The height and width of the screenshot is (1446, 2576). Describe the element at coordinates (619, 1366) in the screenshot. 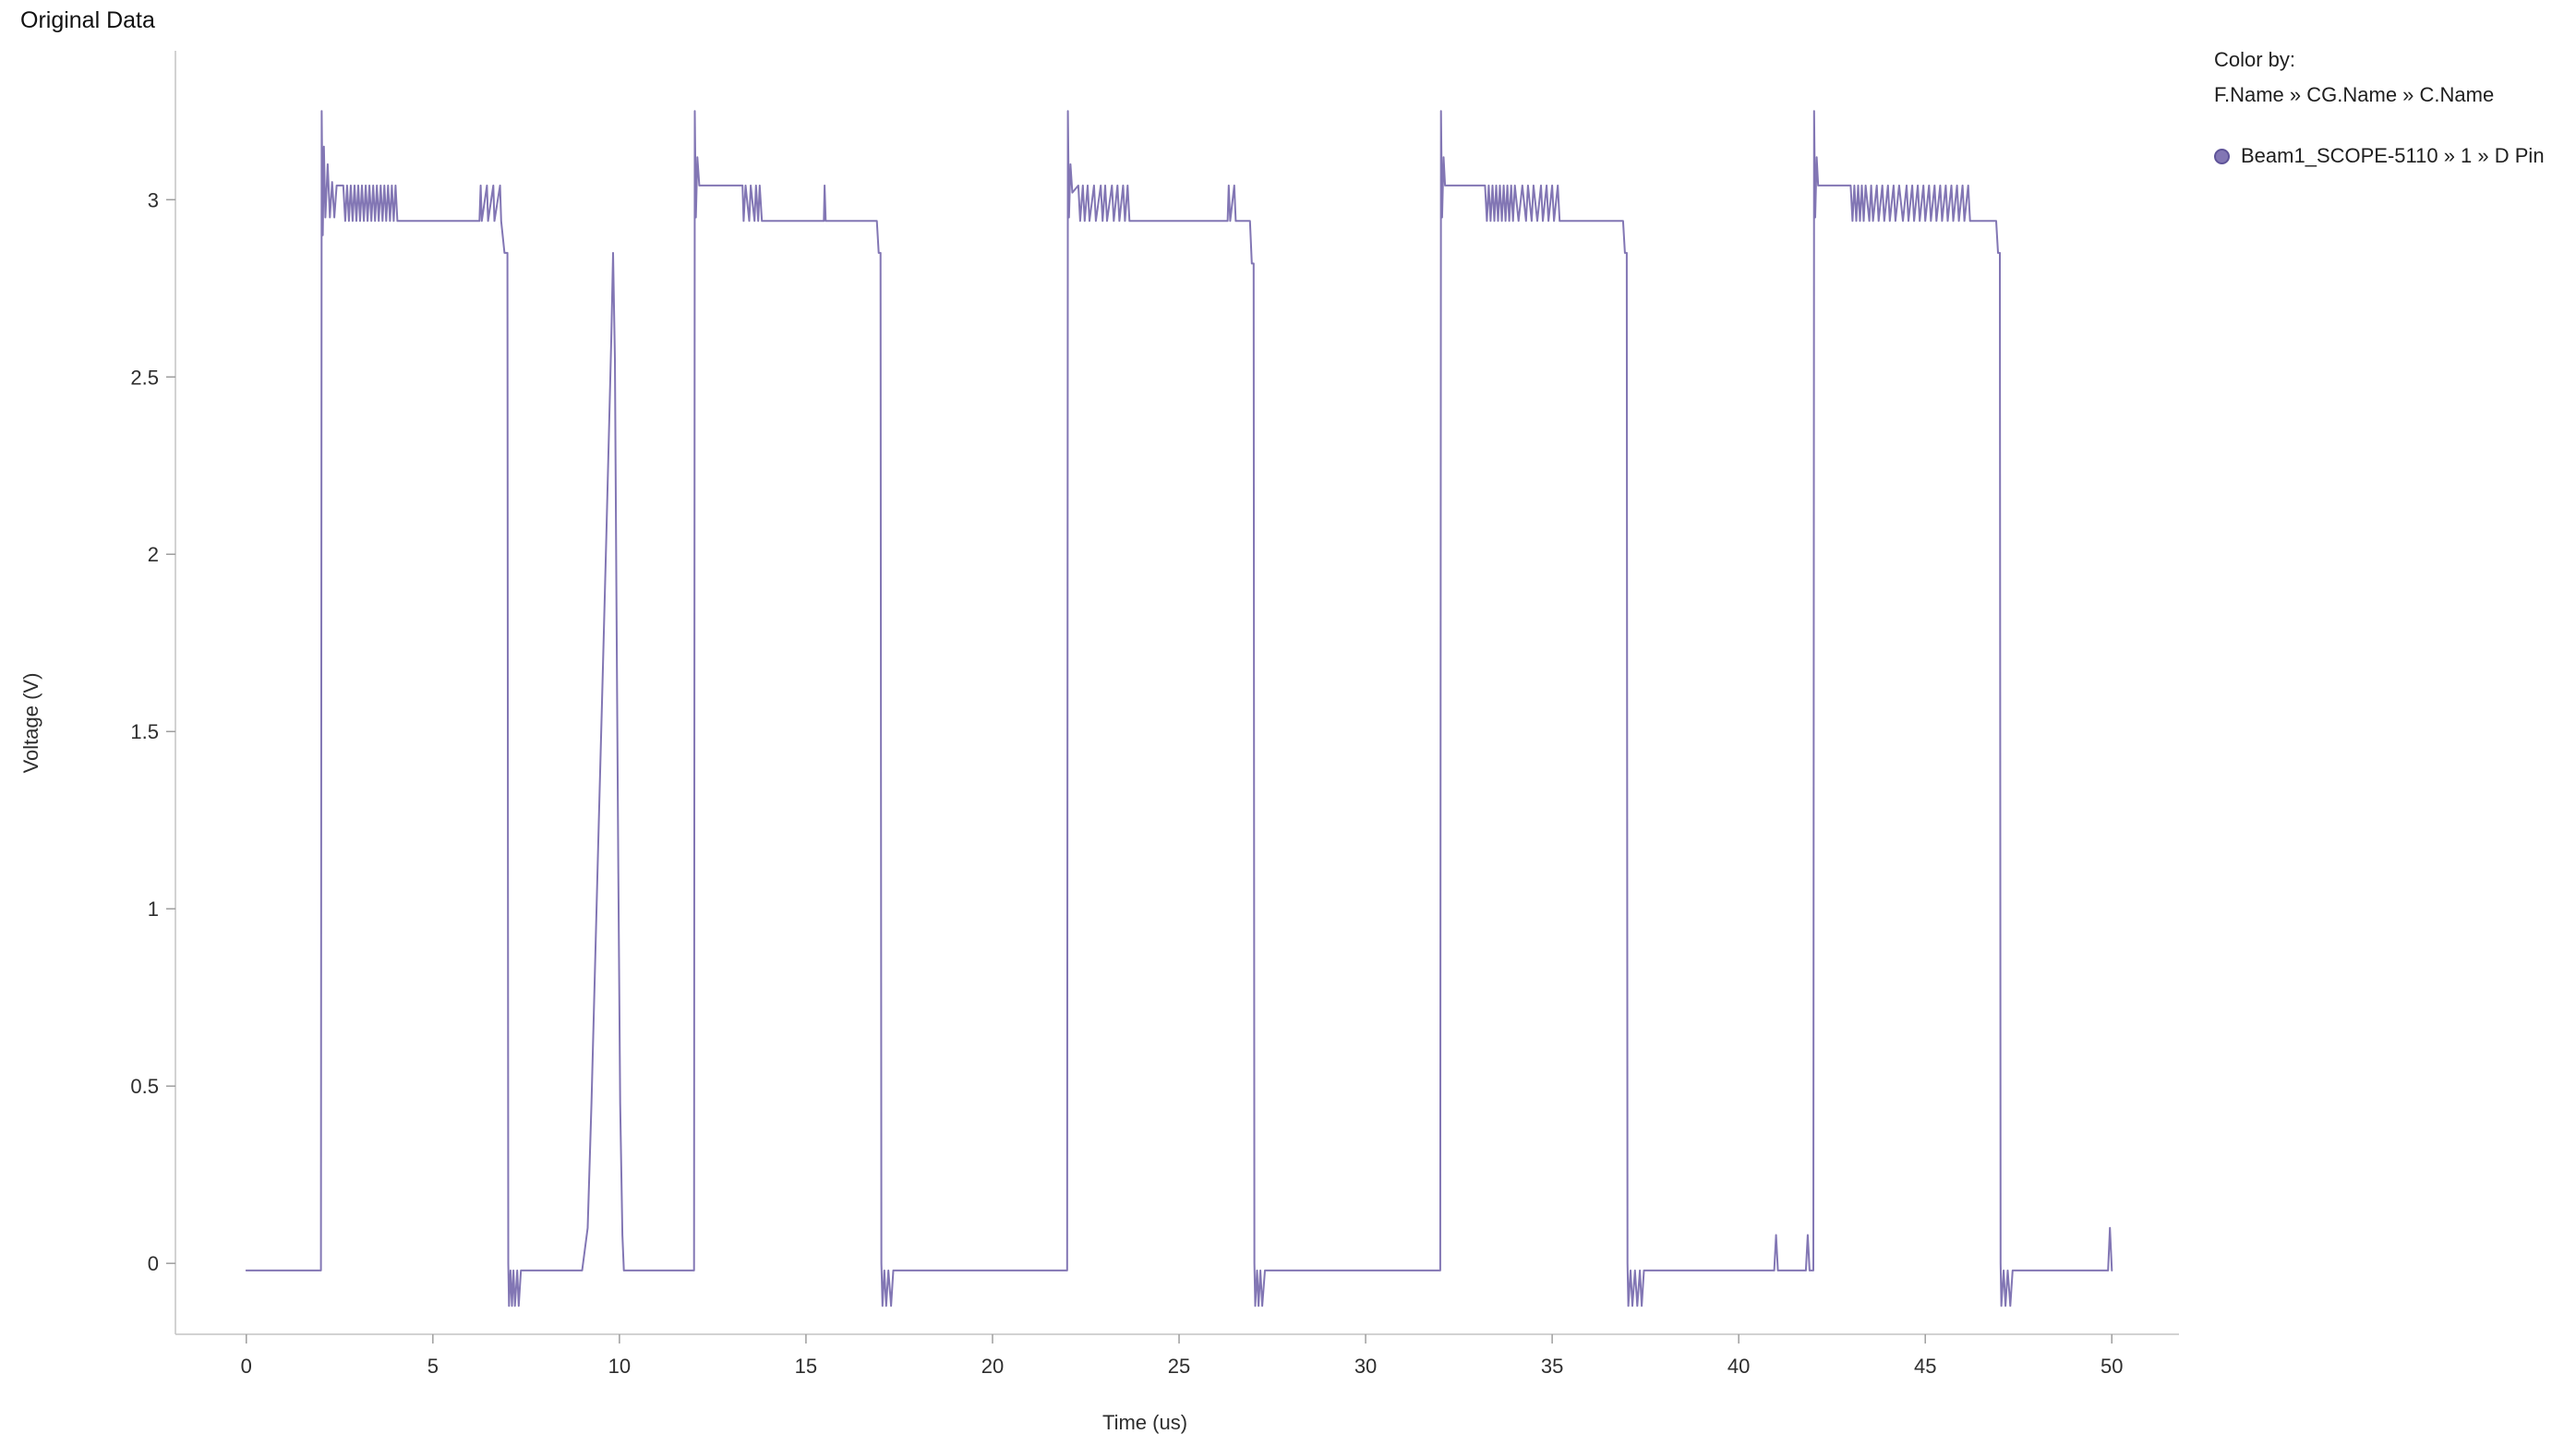

I see `x-tick-label: 10` at that location.